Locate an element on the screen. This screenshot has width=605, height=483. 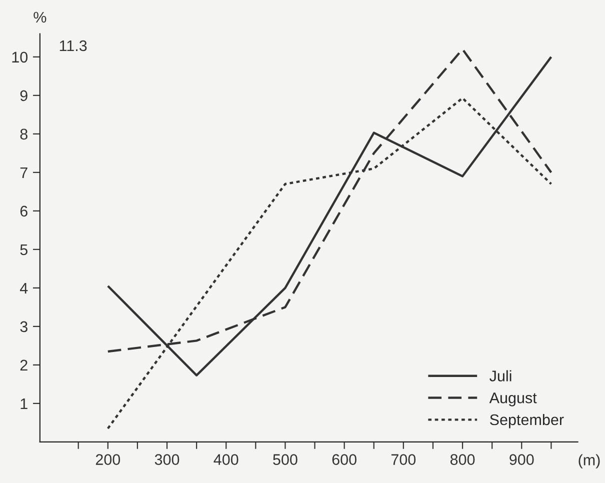
y-tick-label: 7 is located at coordinates (24, 172).